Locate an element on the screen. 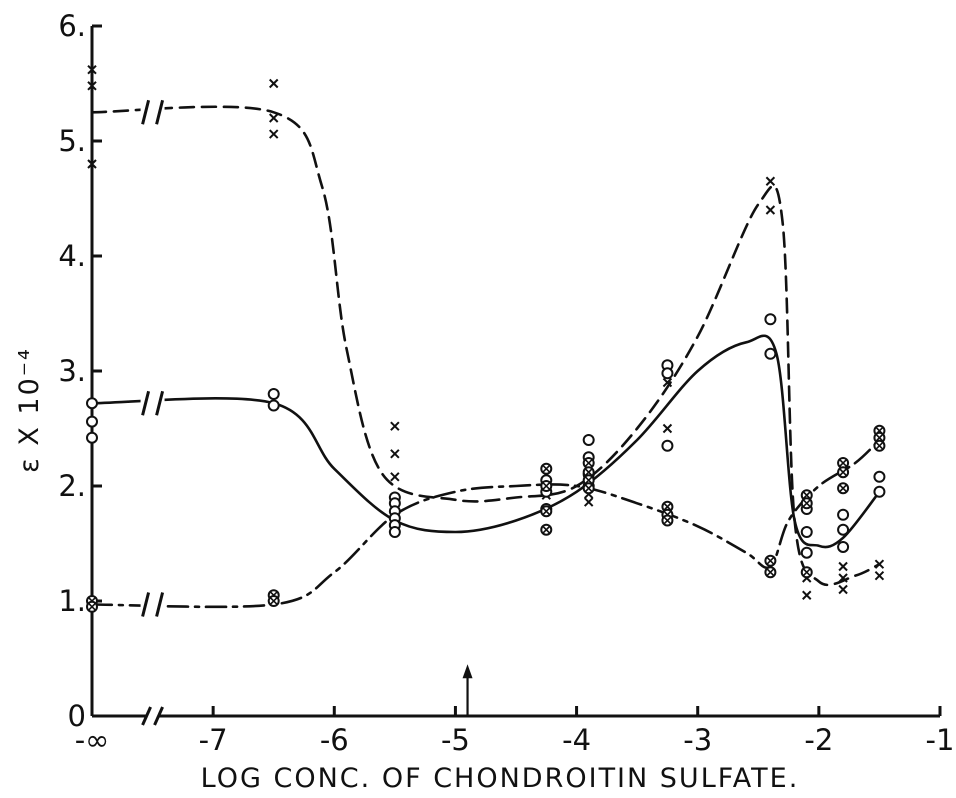 This screenshot has width=956, height=798. x-tick-label: -2 is located at coordinates (818, 740).